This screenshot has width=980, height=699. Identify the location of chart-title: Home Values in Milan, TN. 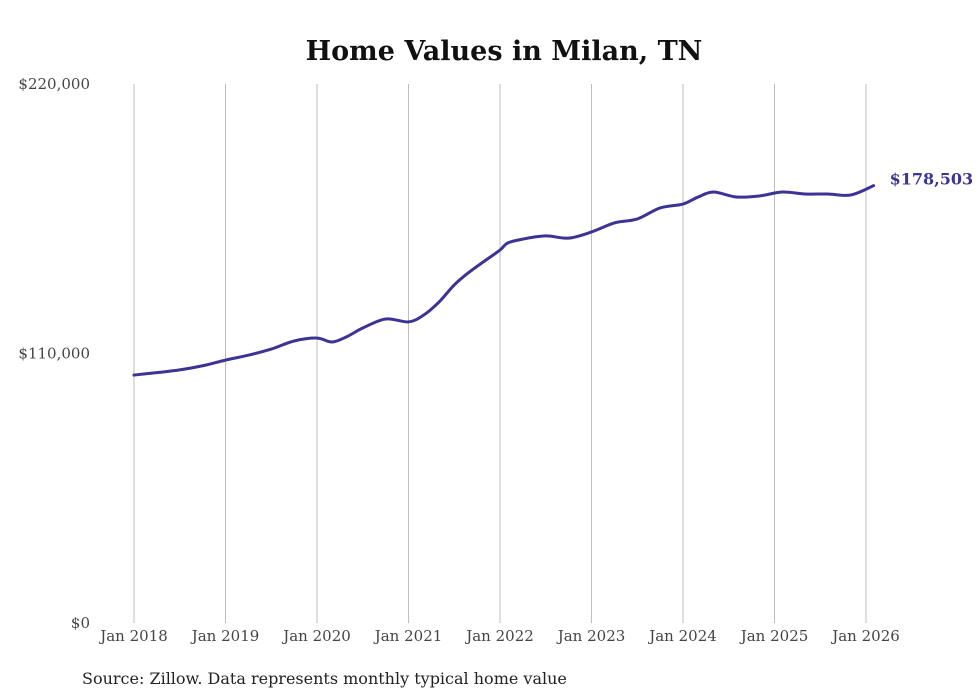
(504, 51).